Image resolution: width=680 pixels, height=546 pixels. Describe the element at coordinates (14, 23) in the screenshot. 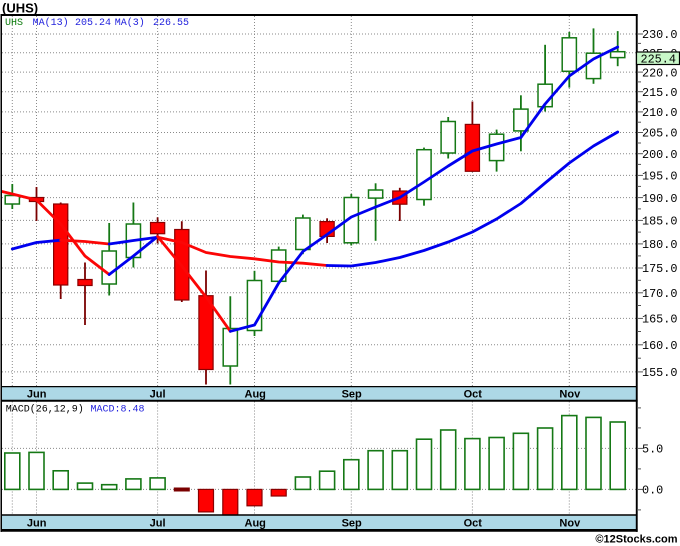

I see `svg-text: UHS` at that location.